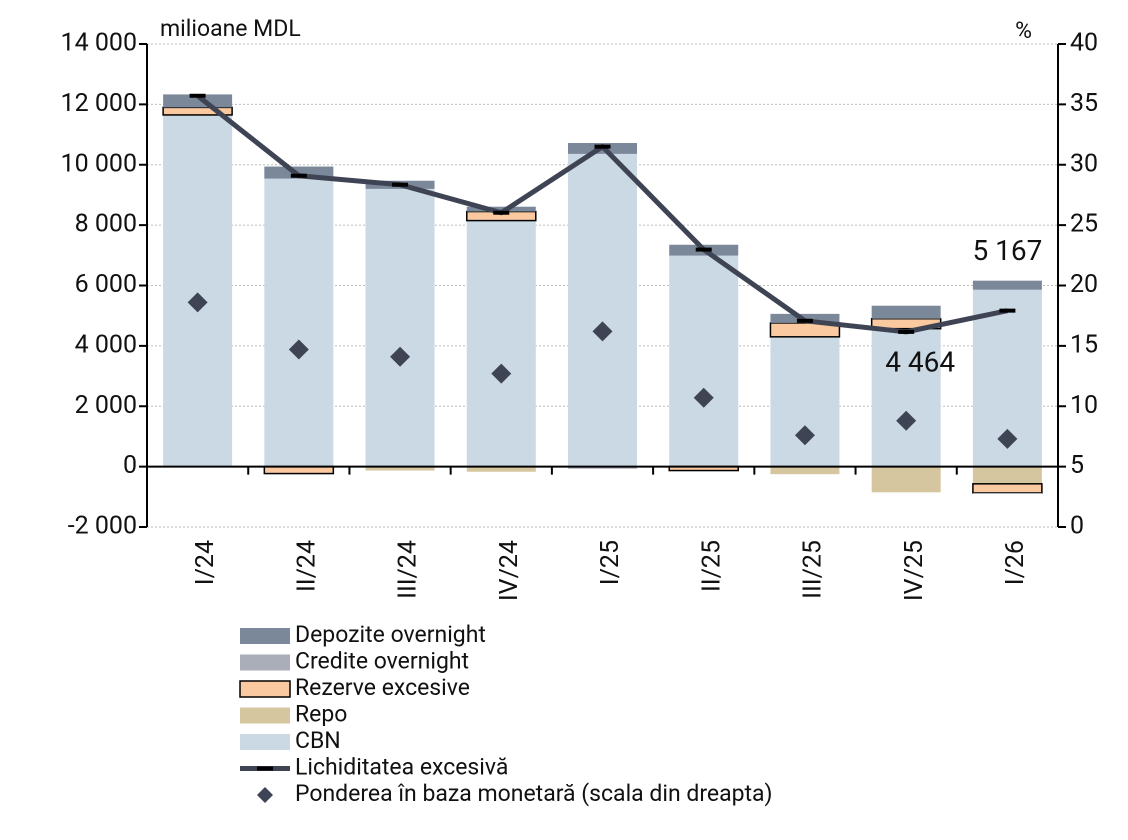  What do you see at coordinates (321, 714) in the screenshot?
I see `legend-label: Repo` at bounding box center [321, 714].